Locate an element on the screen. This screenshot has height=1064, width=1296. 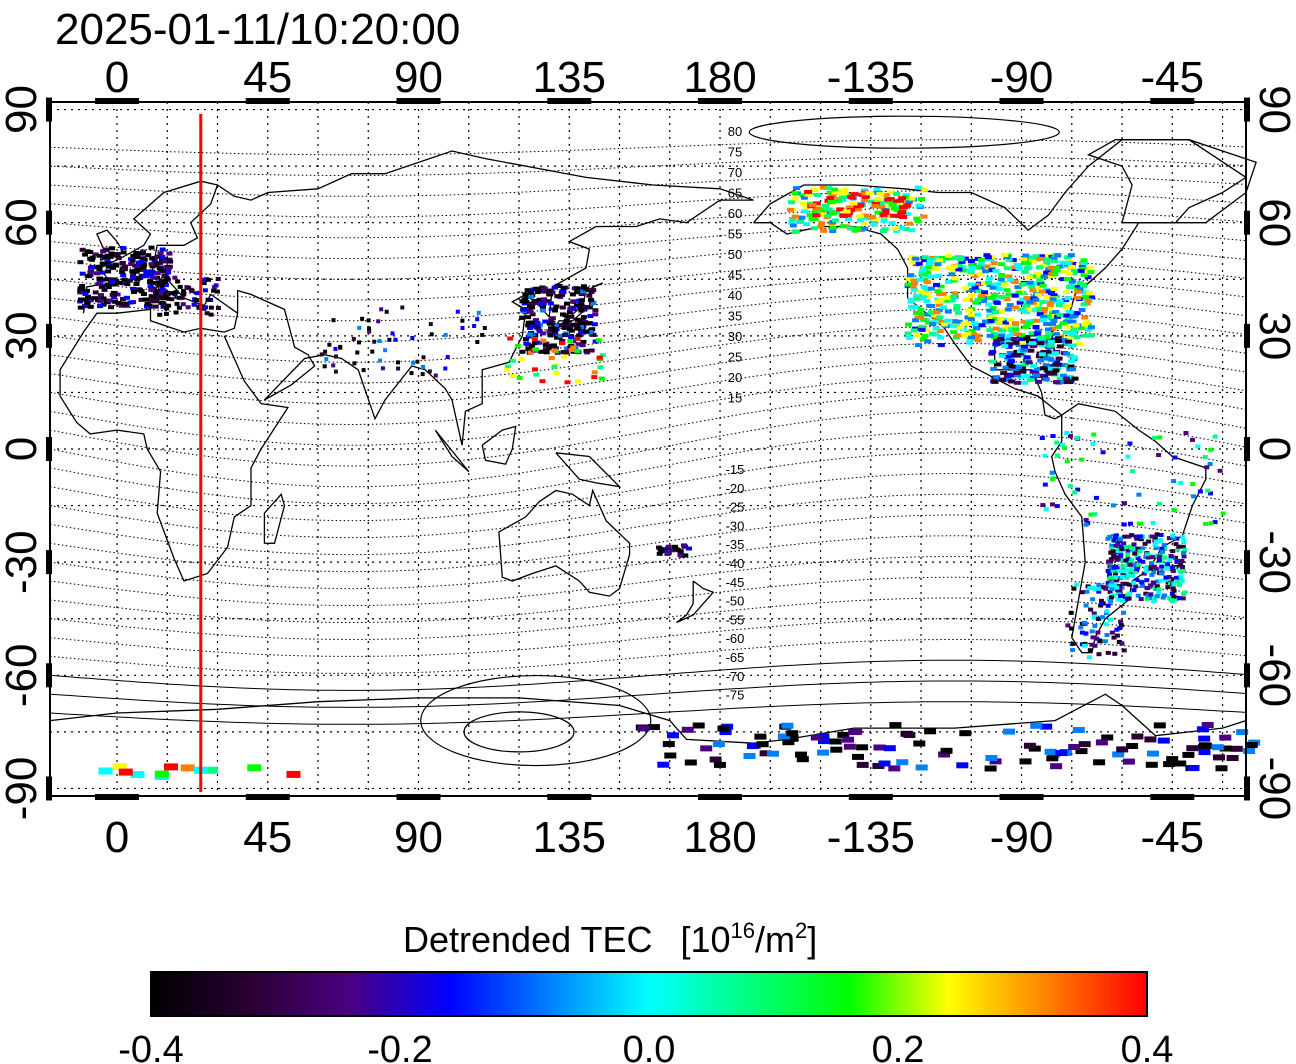
colorbar-title-text: Detrended TEC is located at coordinates (527, 939).